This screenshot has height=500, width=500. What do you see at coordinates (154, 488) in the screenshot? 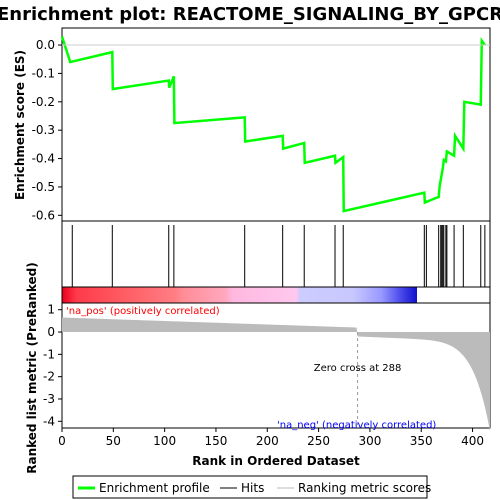
I see `legend-es-label: Enrichment profile` at bounding box center [154, 488].